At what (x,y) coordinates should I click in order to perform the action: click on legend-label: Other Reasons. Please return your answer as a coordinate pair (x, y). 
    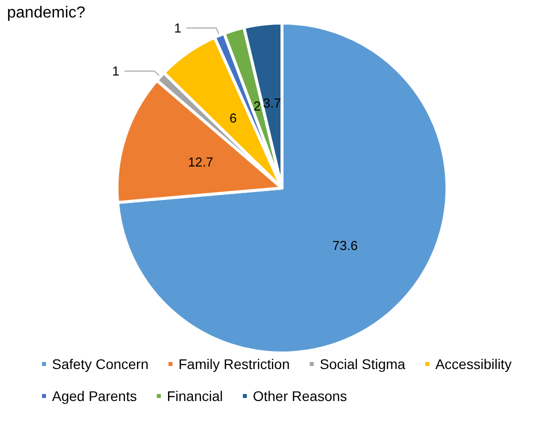
    Looking at the image, I should click on (300, 396).